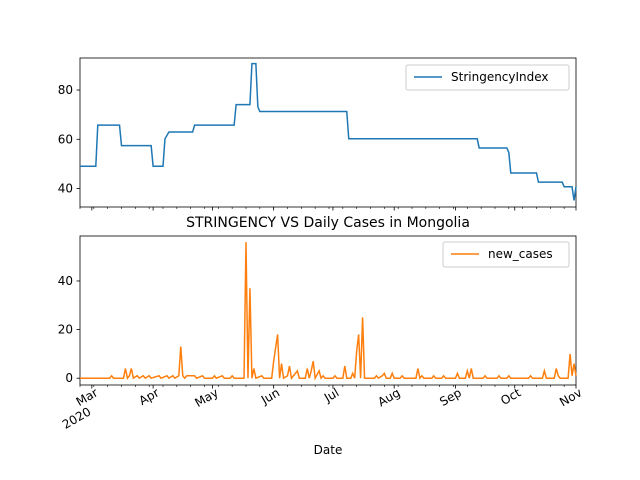  Describe the element at coordinates (65, 330) in the screenshot. I see `cases-ytick-label: 20` at that location.